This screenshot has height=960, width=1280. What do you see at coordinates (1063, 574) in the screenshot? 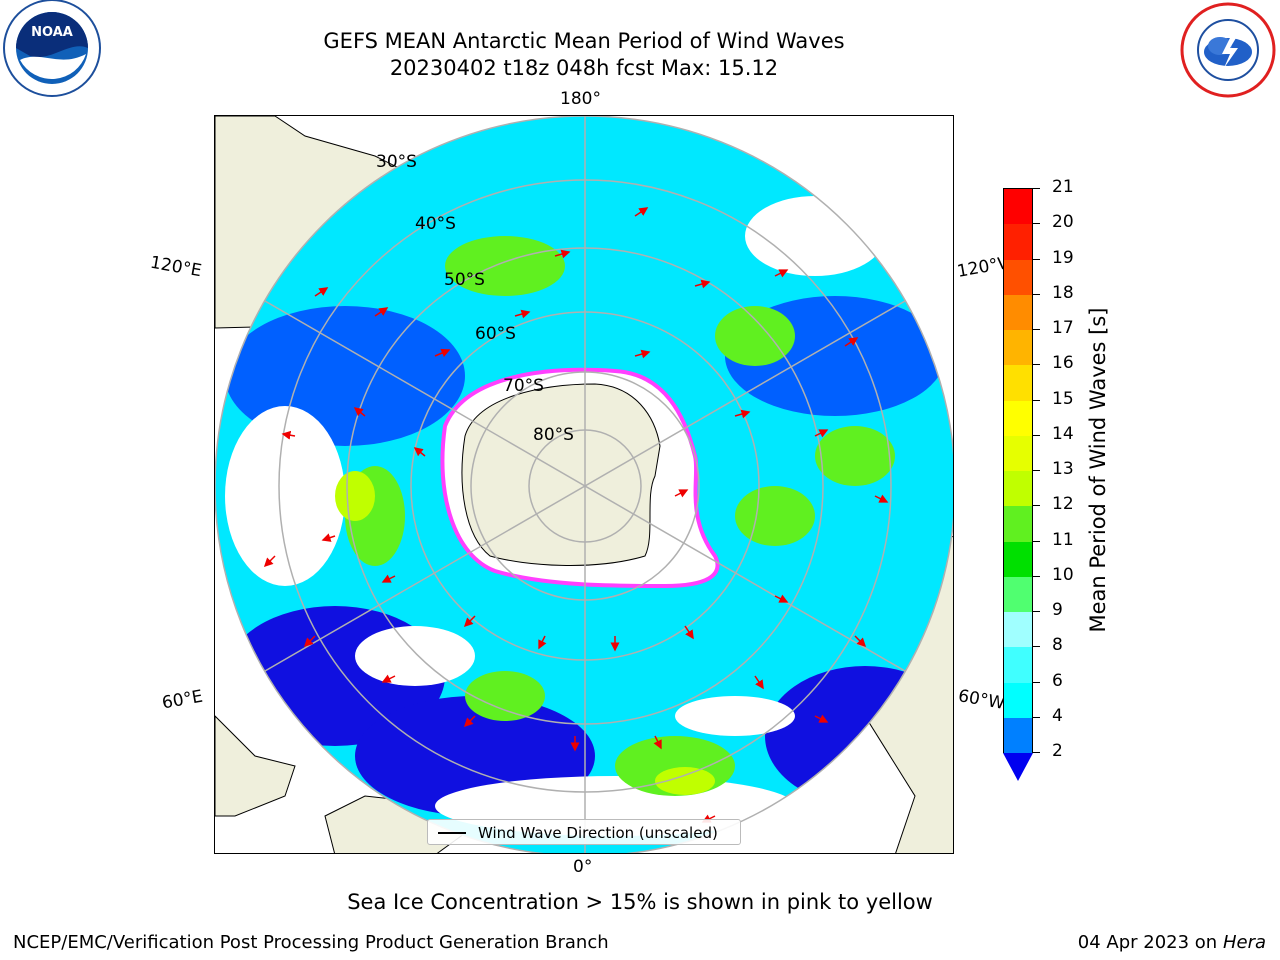
I see `colorbar-tick-label: 10` at bounding box center [1063, 574].